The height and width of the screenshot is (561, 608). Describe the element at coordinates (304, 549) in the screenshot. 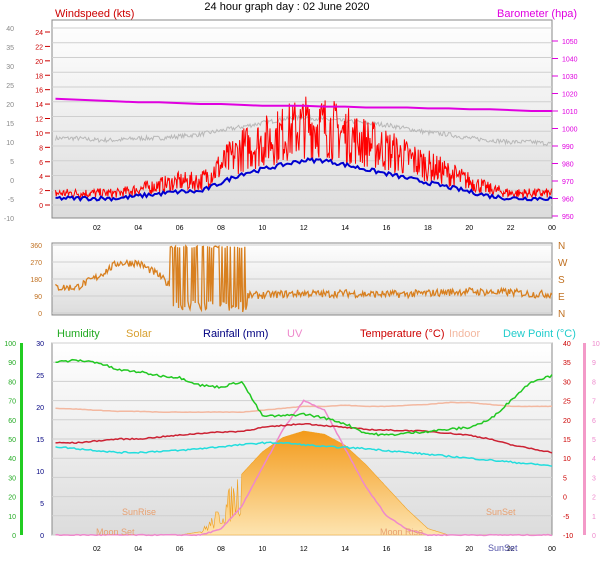

I see `bottom-x-tick: 12` at that location.